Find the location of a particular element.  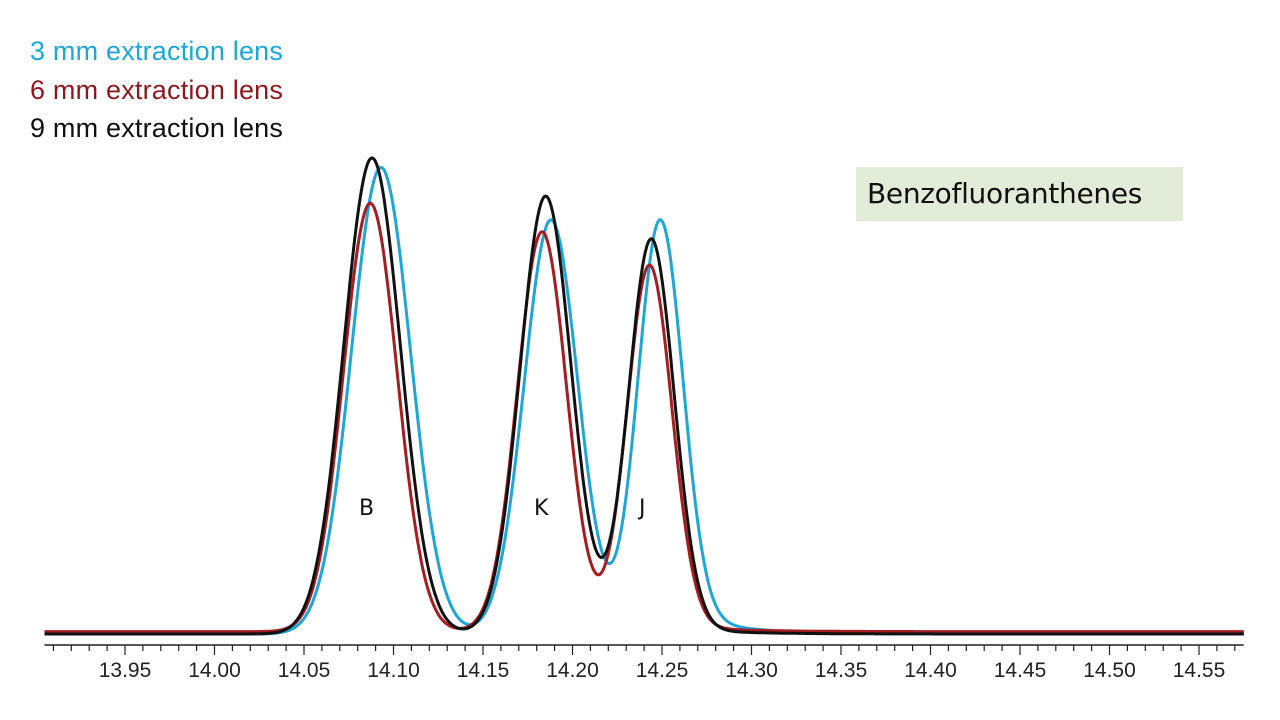

legend-item-6mm: 6 mm extraction lens is located at coordinates (157, 89).